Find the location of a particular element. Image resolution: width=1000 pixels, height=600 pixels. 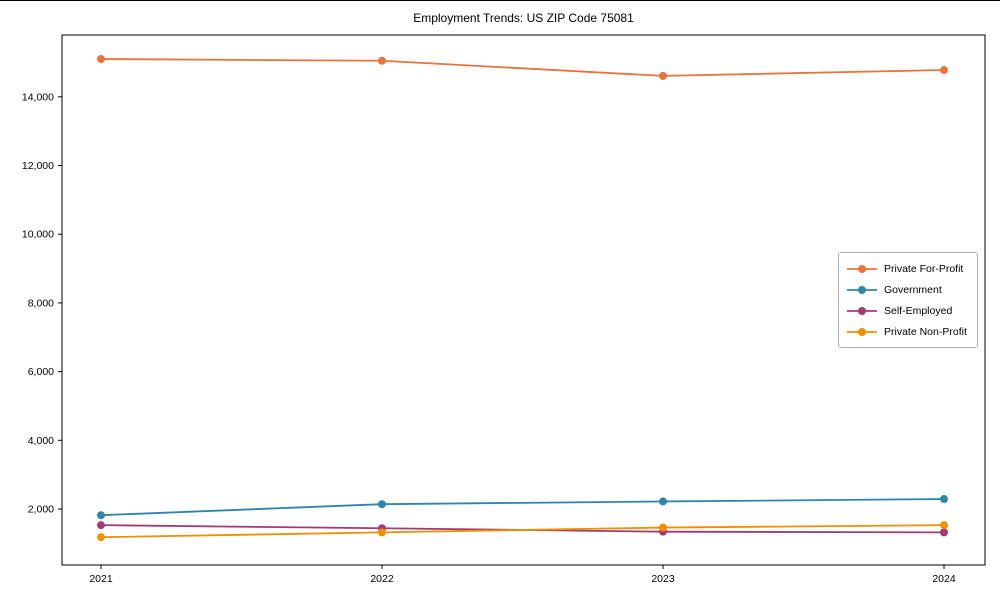

x-tick-label: 2021 is located at coordinates (101, 579).